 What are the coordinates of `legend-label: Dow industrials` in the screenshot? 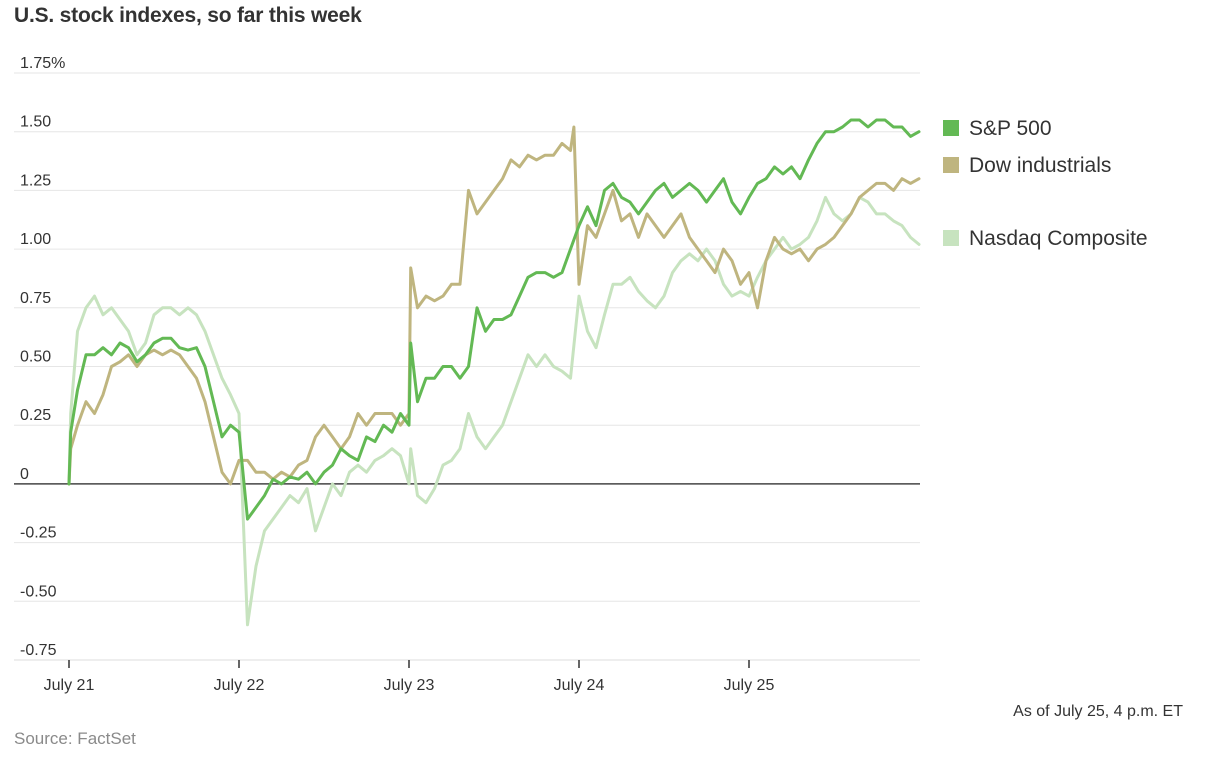 It's located at (1040, 165).